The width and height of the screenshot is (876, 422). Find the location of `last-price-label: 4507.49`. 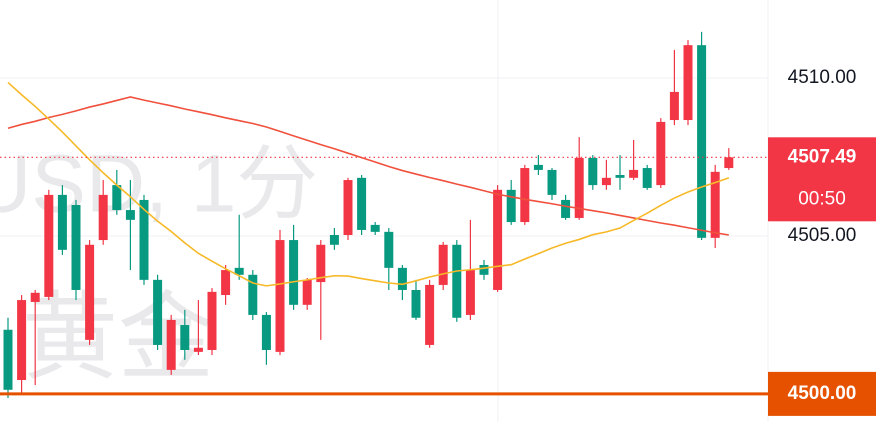

last-price-label: 4507.49 is located at coordinates (822, 156).